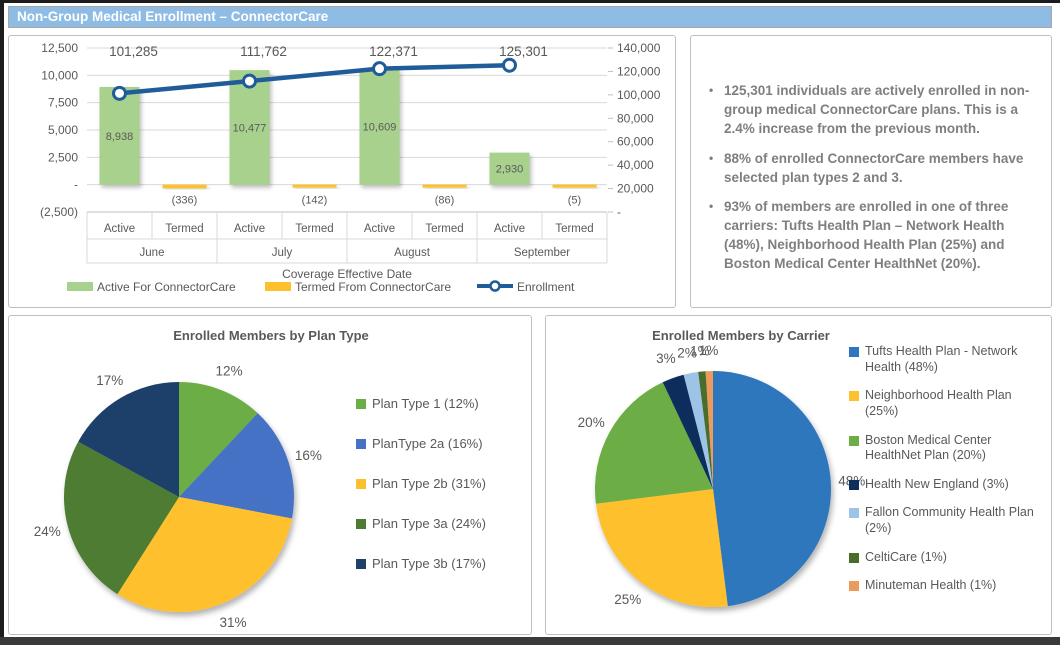  I want to click on x-axis-title: Coverage Effective Date, so click(347, 274).